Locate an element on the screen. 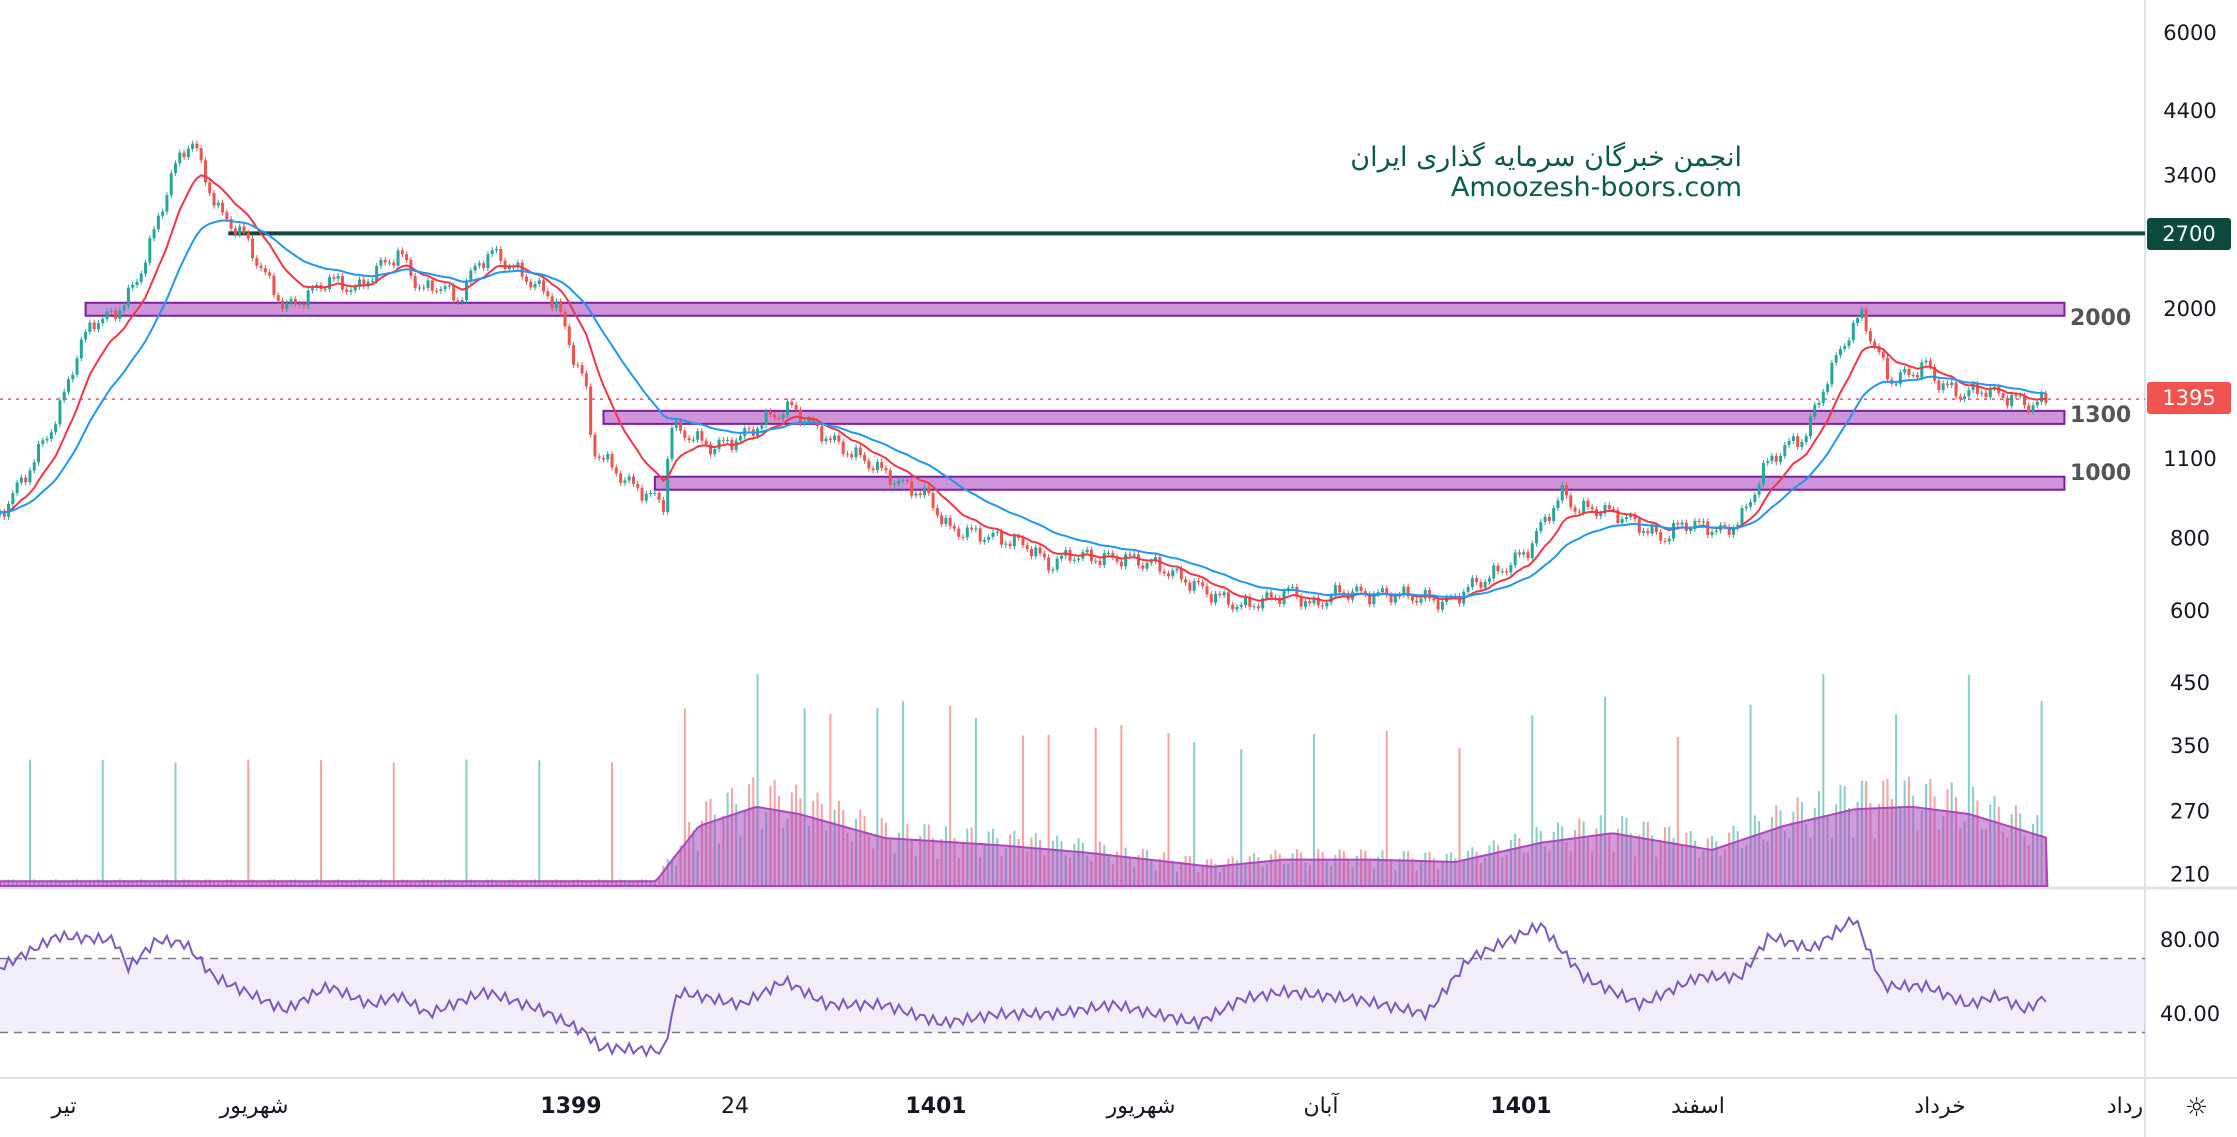 The height and width of the screenshot is (1137, 2237). time-label: 1401 is located at coordinates (1521, 1106).